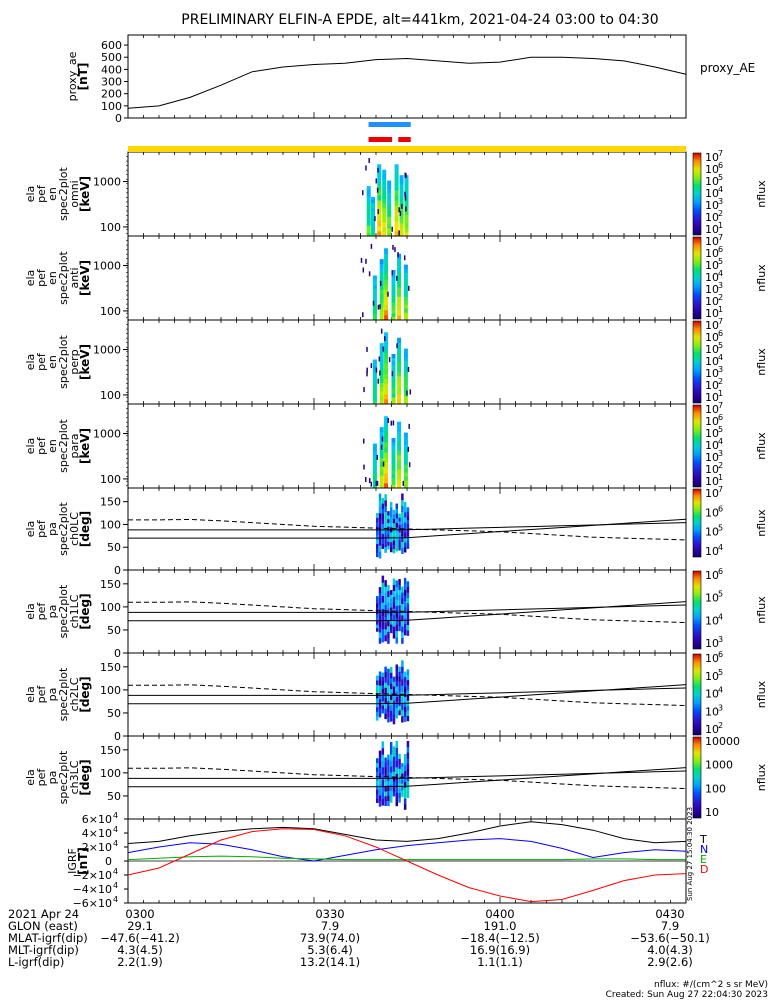  I want to click on colorbar-tick-exp: 6, so click(720, 417).